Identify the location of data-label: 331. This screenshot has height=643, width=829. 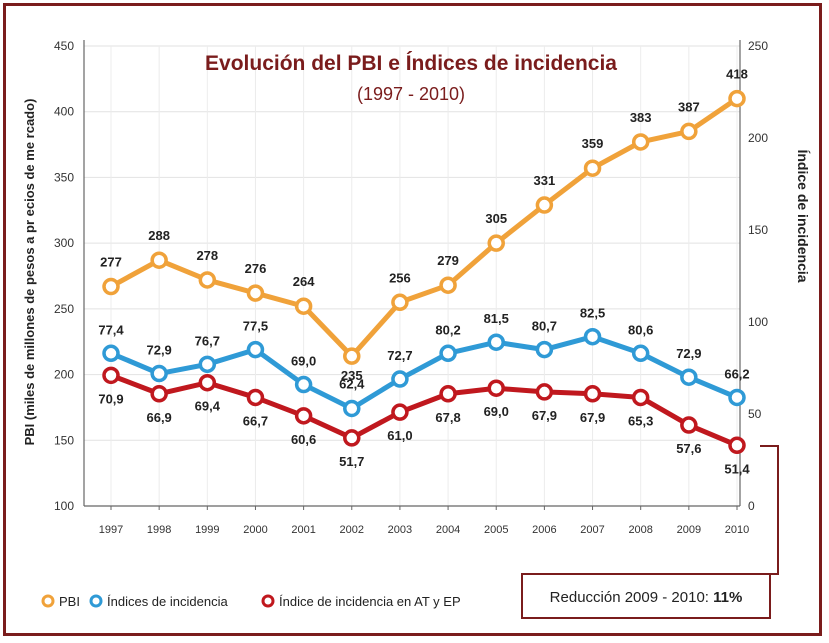
(545, 180).